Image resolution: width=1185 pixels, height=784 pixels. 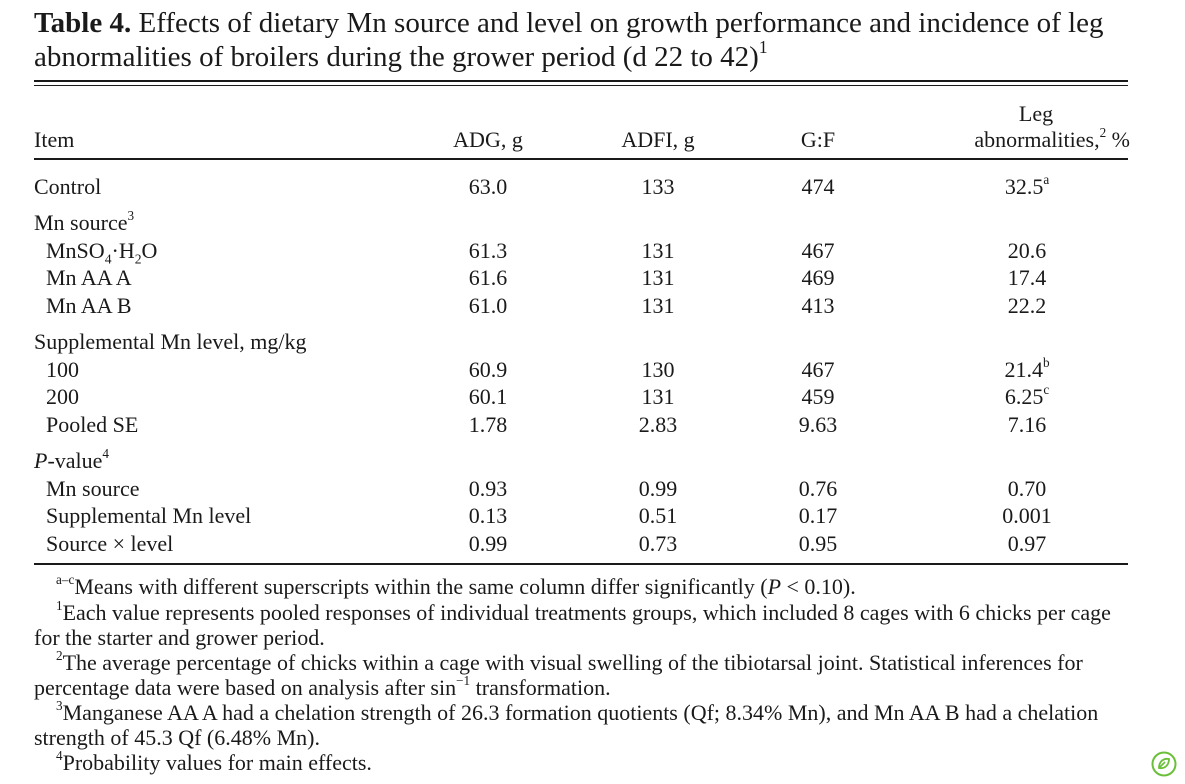 What do you see at coordinates (488, 305) in the screenshot?
I see `row-mnaa-b-adg: 61.0` at bounding box center [488, 305].